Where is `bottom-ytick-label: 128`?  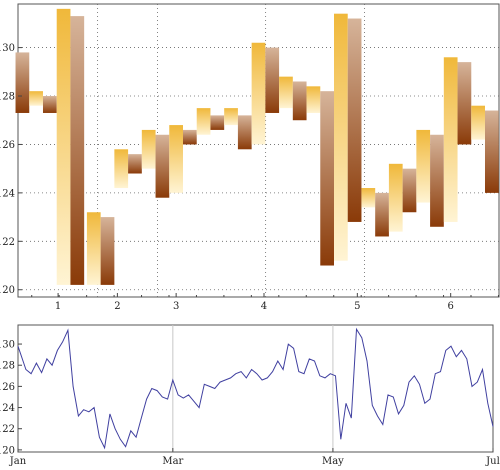 bottom-ytick-label: 128 is located at coordinates (7, 366).